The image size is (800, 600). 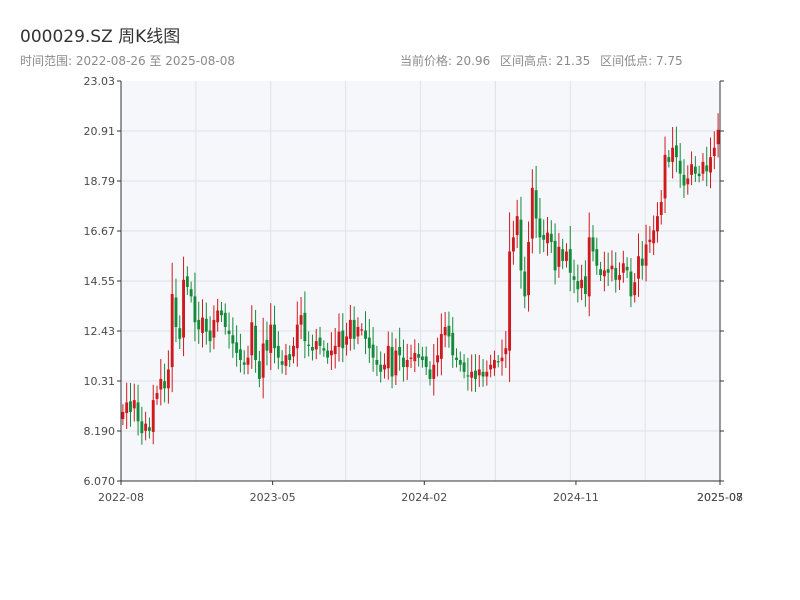 I want to click on y-tick-label: 14.55, so click(x=100, y=281).